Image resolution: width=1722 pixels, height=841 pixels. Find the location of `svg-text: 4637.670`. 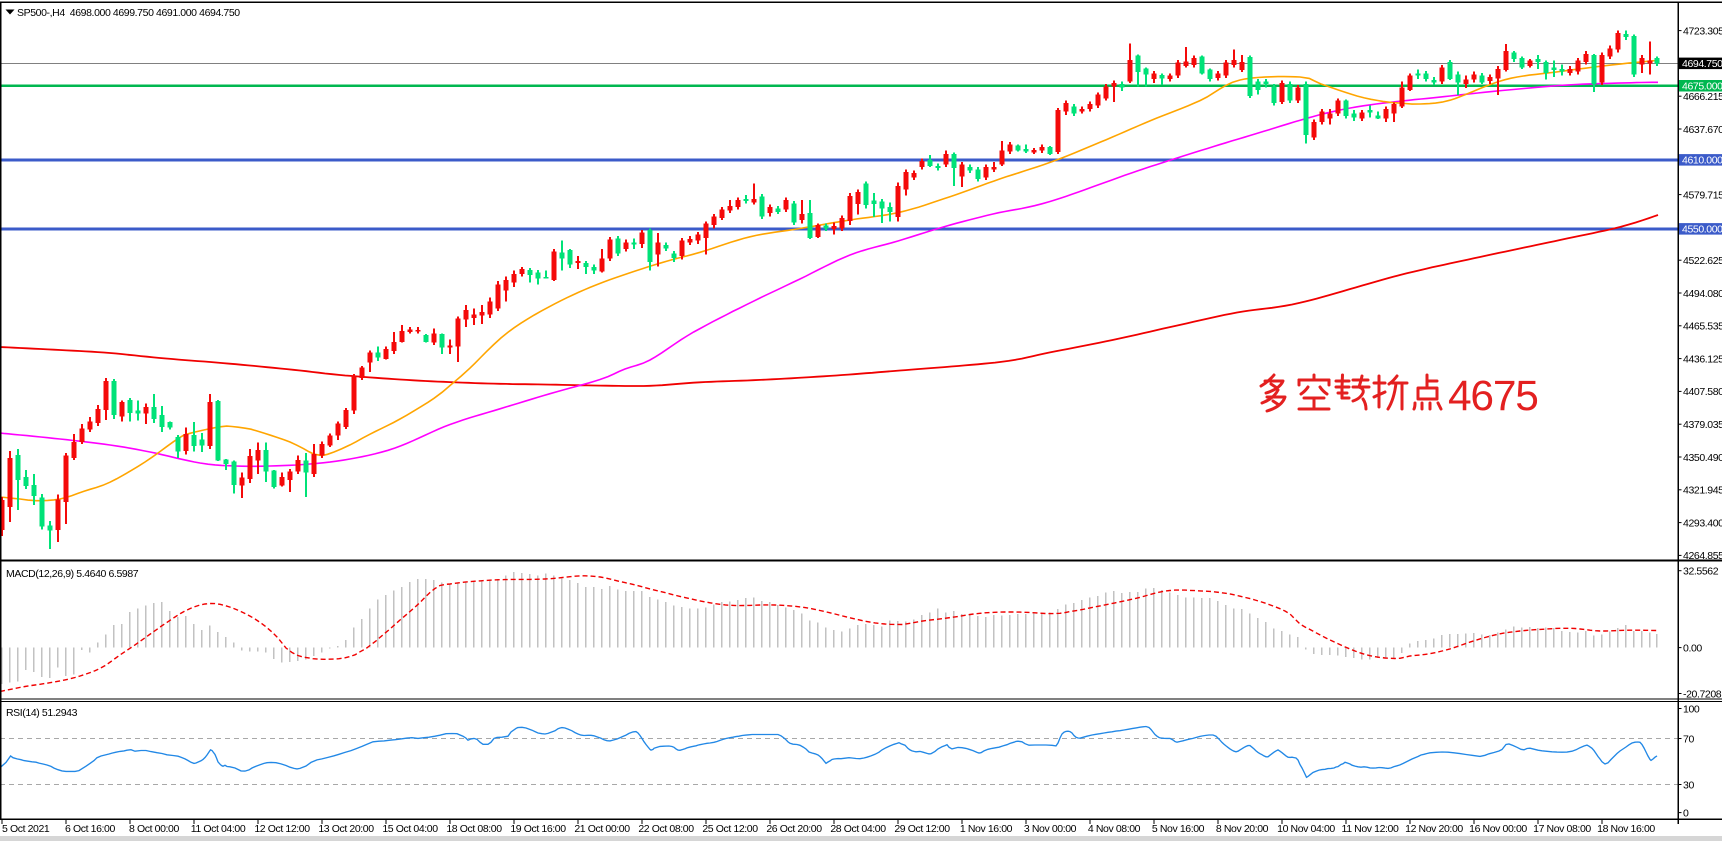

svg-text: 4637.670 is located at coordinates (1702, 130).